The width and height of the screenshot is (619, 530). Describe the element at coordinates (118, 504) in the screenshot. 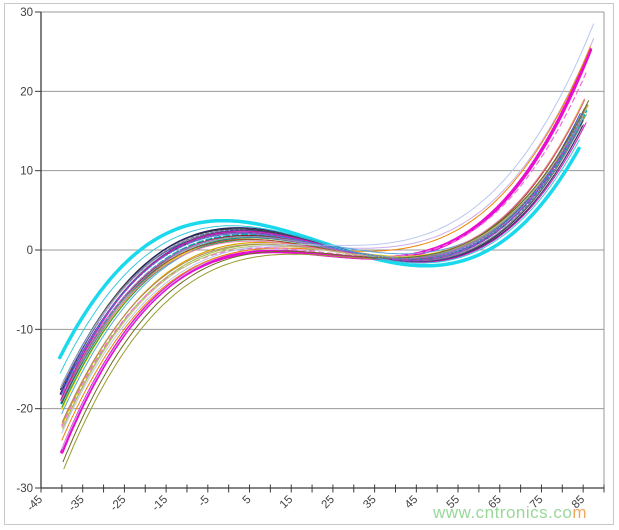

I see `x-axis-tick-label: -25` at that location.